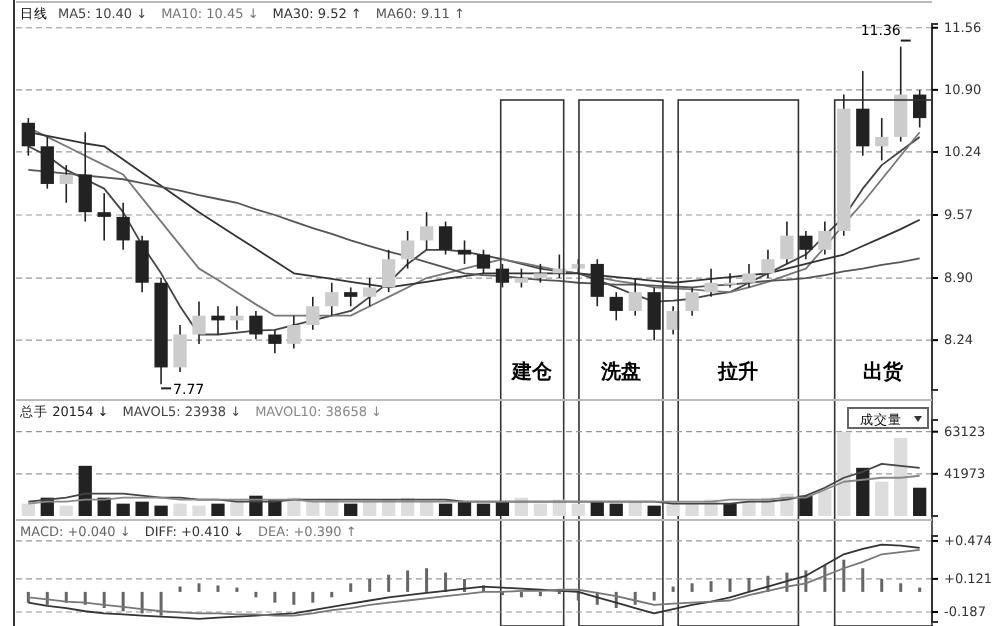 The image size is (1000, 626). What do you see at coordinates (884, 372) in the screenshot?
I see `annotation: 出货` at bounding box center [884, 372].